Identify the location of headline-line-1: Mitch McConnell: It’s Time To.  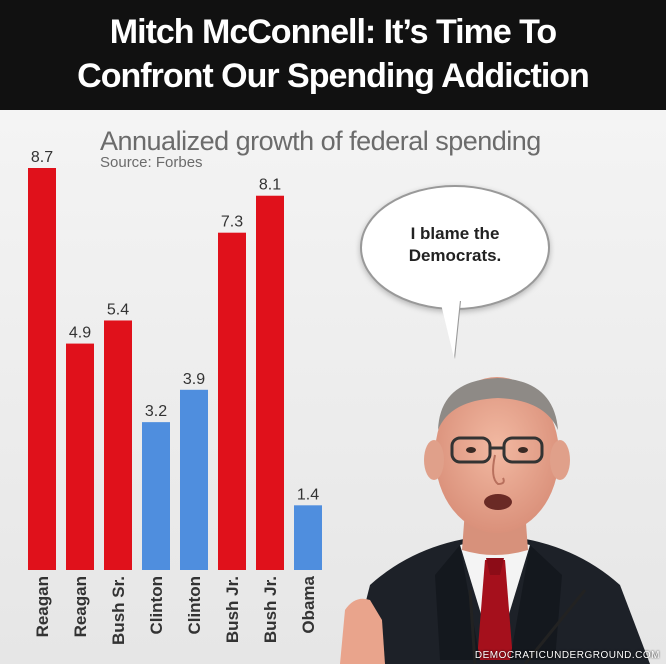
(333, 32).